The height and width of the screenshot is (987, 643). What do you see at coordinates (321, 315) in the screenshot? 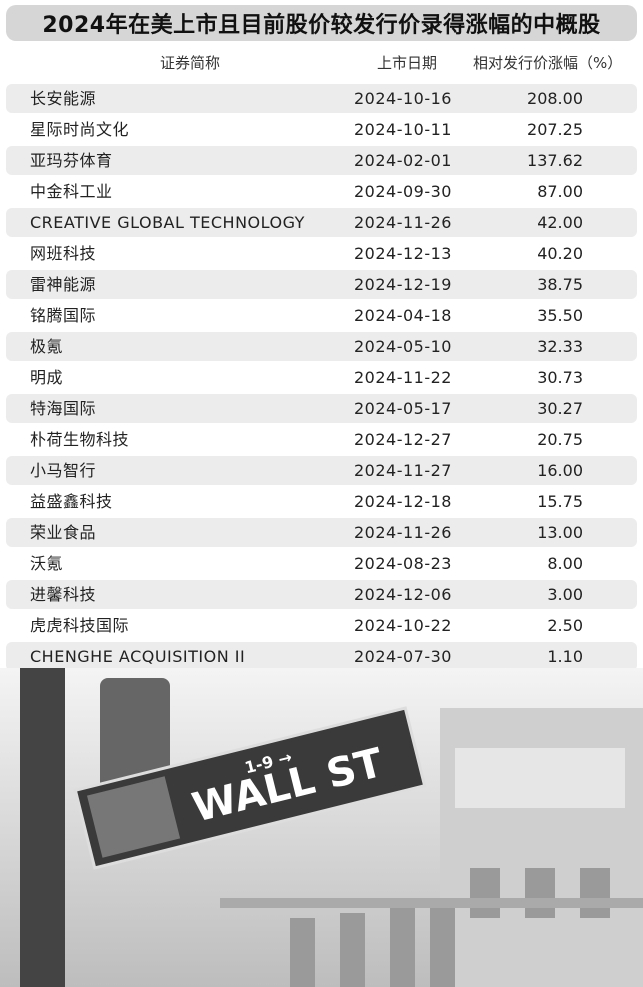
I see `table-row: 铭腾国际 2024-04-18 35.50` at bounding box center [321, 315].